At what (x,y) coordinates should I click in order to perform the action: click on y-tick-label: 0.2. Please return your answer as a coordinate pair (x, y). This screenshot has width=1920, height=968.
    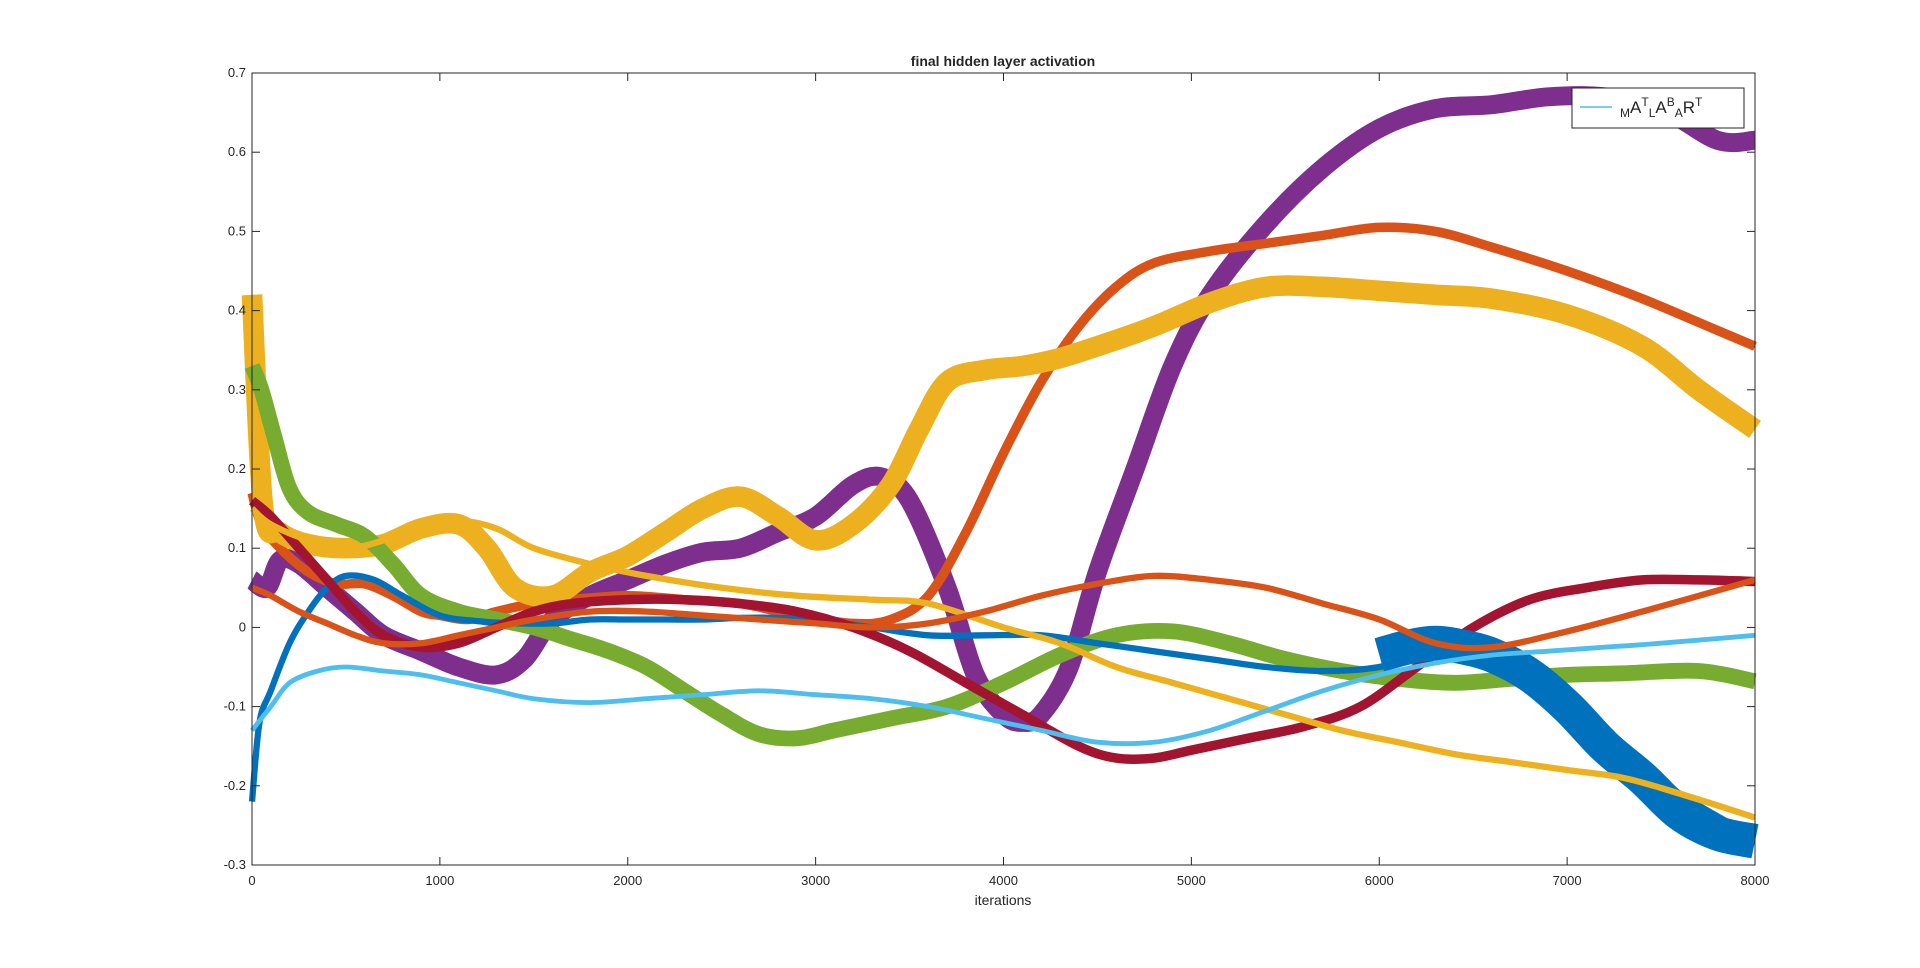
    Looking at the image, I should click on (237, 468).